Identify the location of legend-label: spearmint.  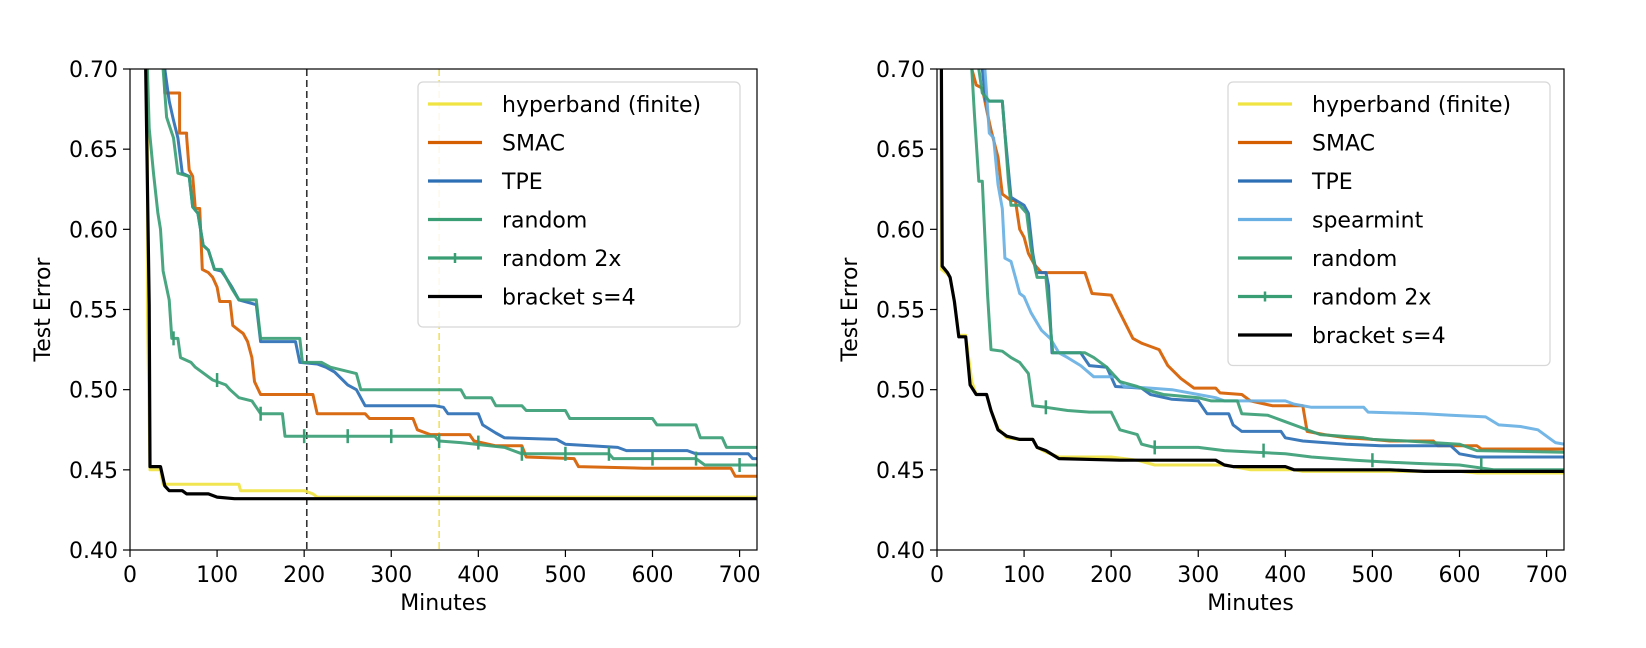
(1368, 221).